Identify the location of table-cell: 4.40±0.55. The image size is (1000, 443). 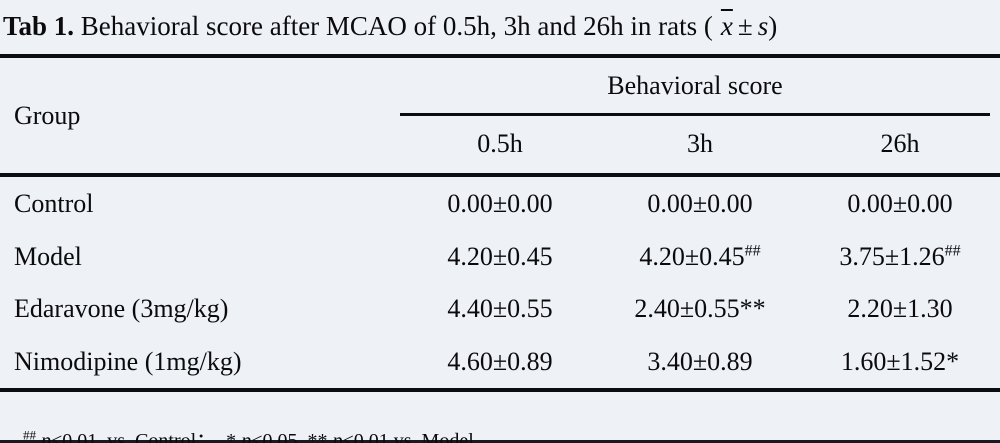
(500, 309).